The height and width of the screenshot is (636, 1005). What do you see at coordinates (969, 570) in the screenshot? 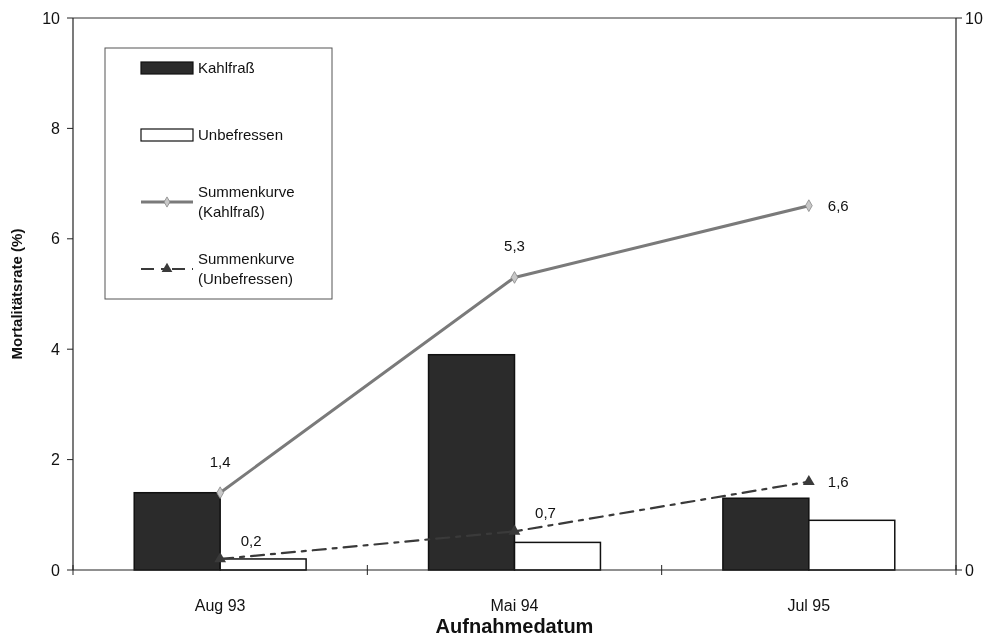
I see `y2-tick-label: 0` at bounding box center [969, 570].